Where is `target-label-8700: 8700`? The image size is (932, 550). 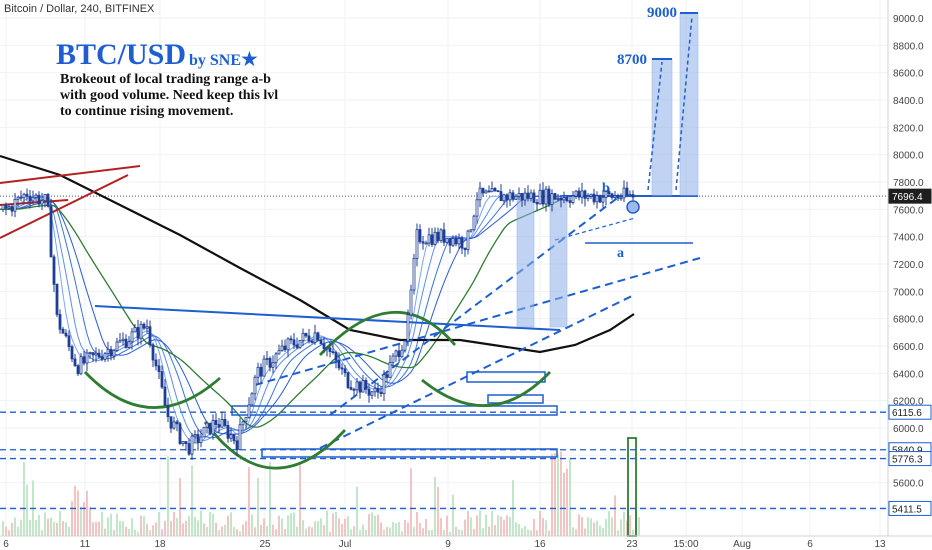
target-label-8700: 8700 is located at coordinates (632, 60).